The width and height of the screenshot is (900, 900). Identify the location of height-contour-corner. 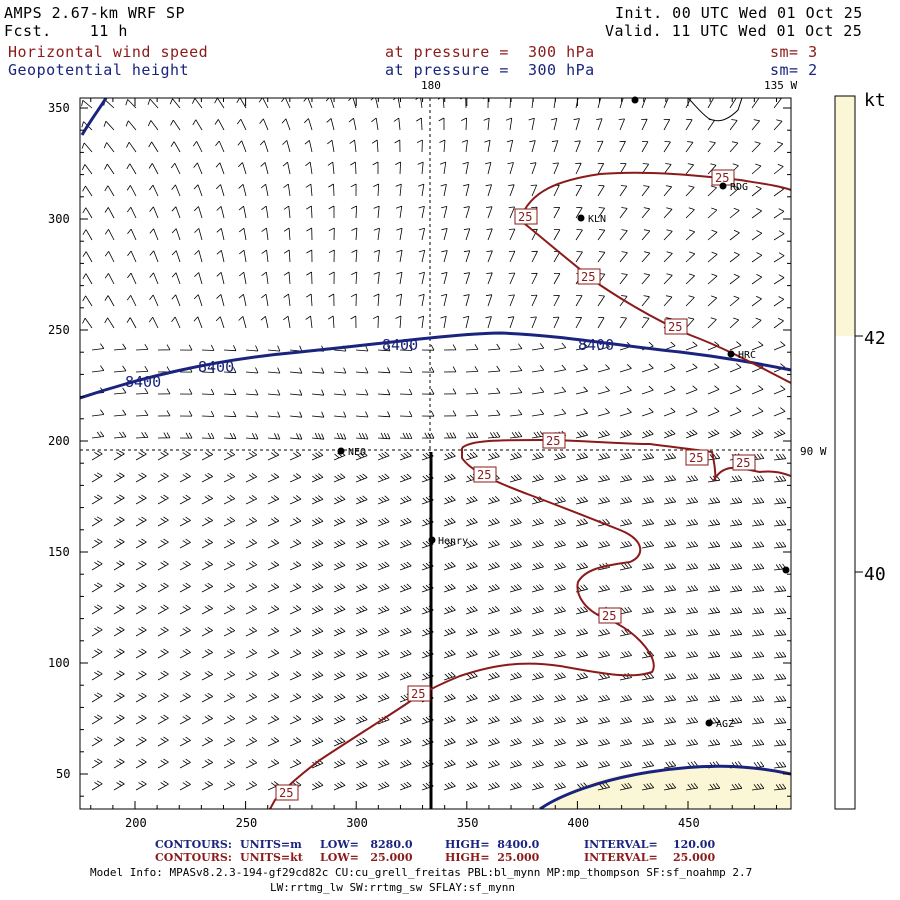
(94, 117).